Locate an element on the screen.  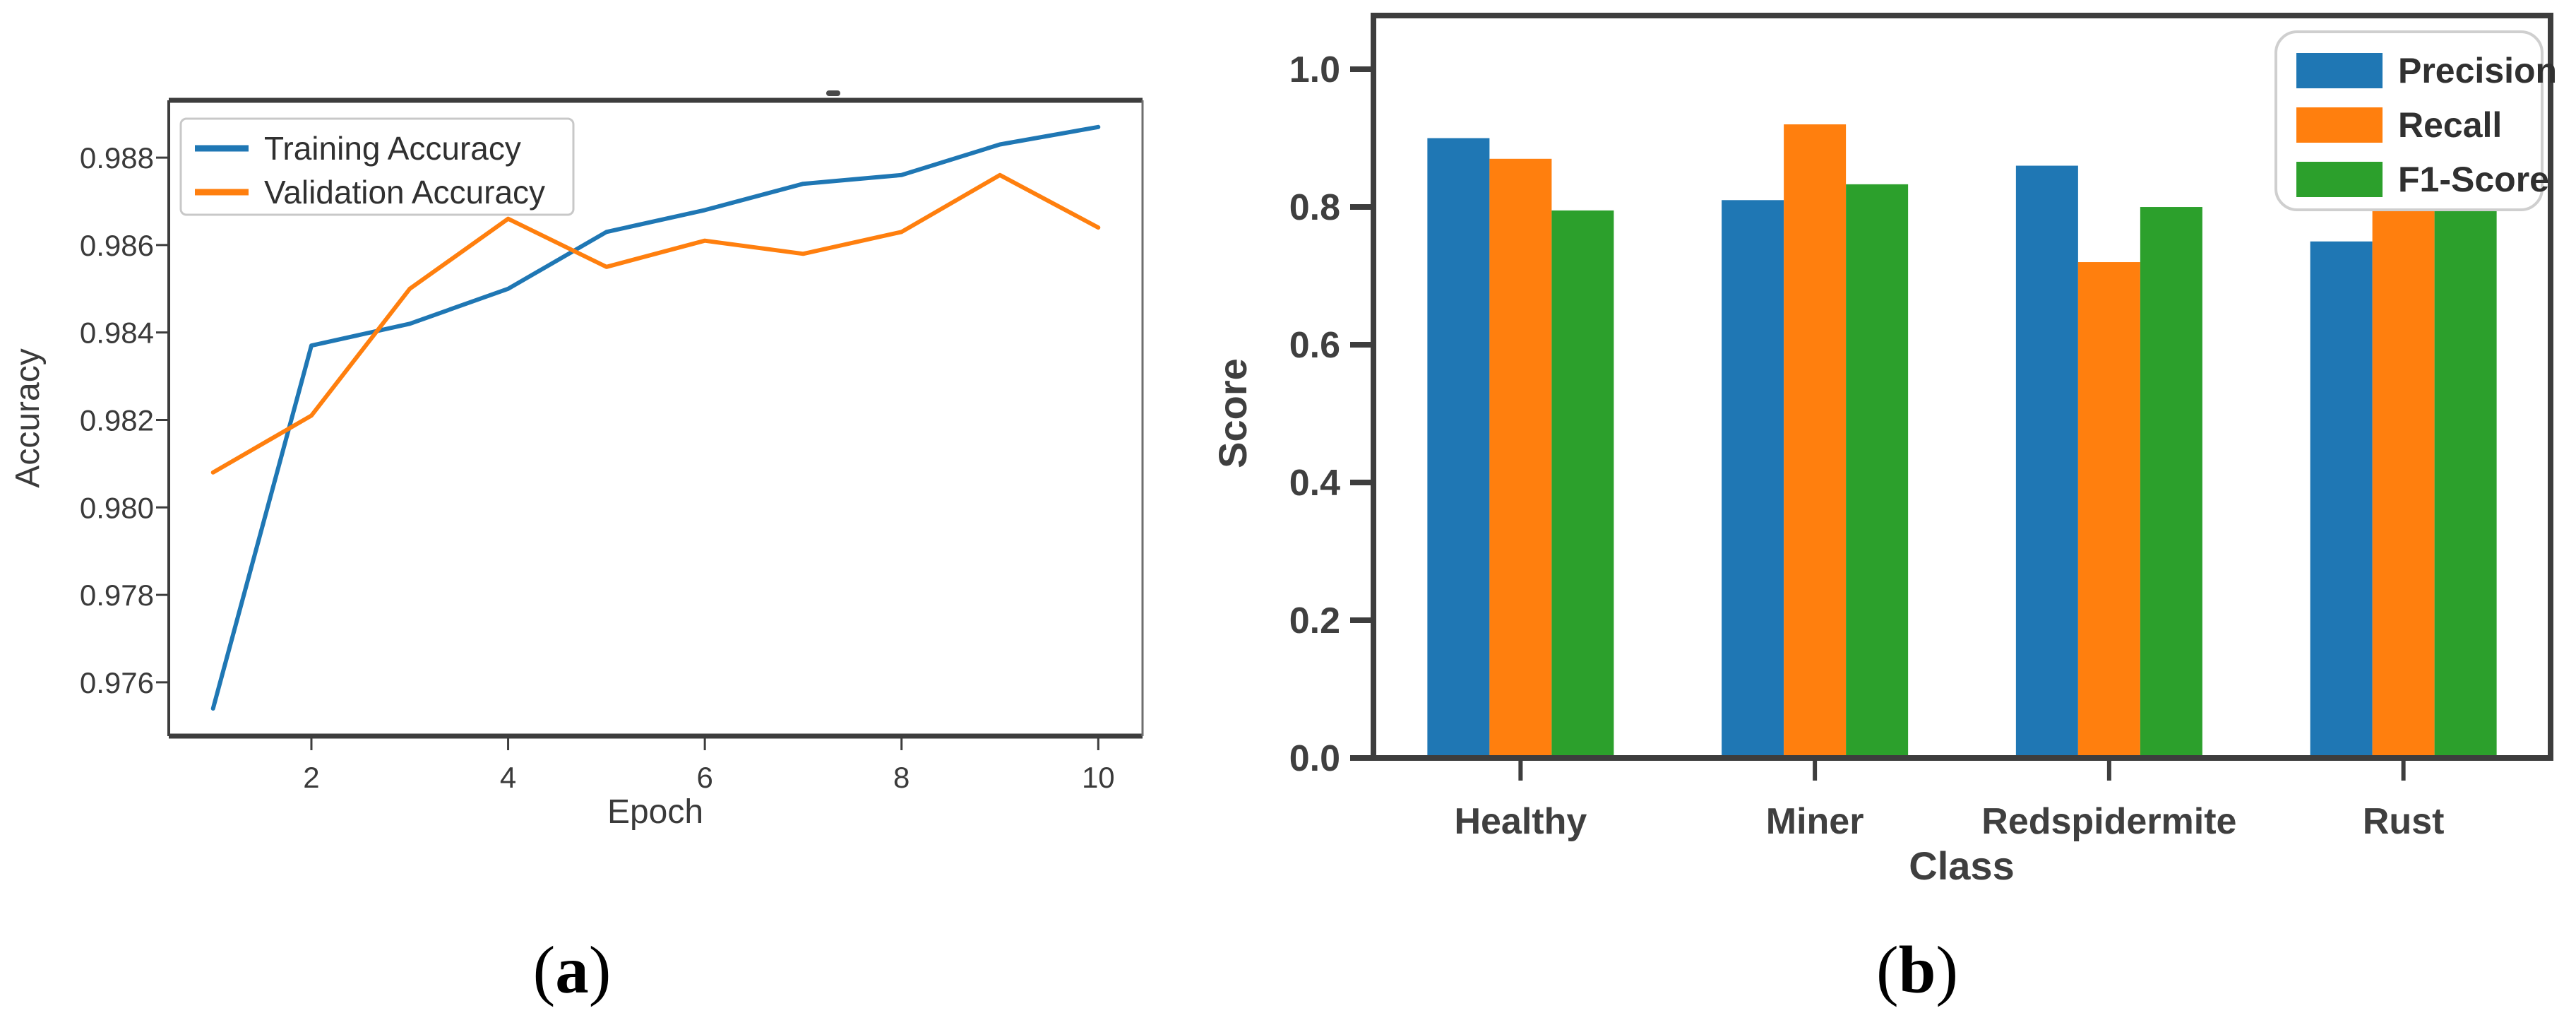
legend-label: F1-Score is located at coordinates (2473, 179).